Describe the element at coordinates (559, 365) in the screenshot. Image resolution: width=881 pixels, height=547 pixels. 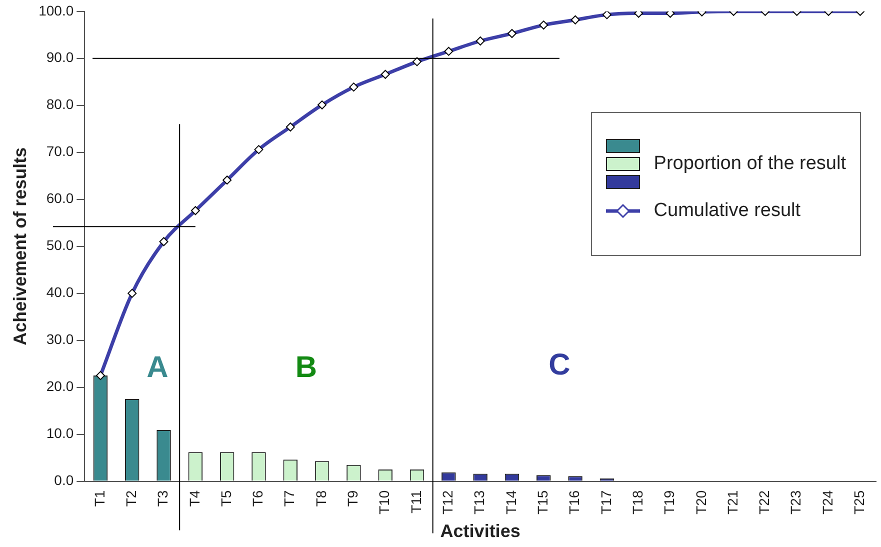
I see `annotation: C` at that location.